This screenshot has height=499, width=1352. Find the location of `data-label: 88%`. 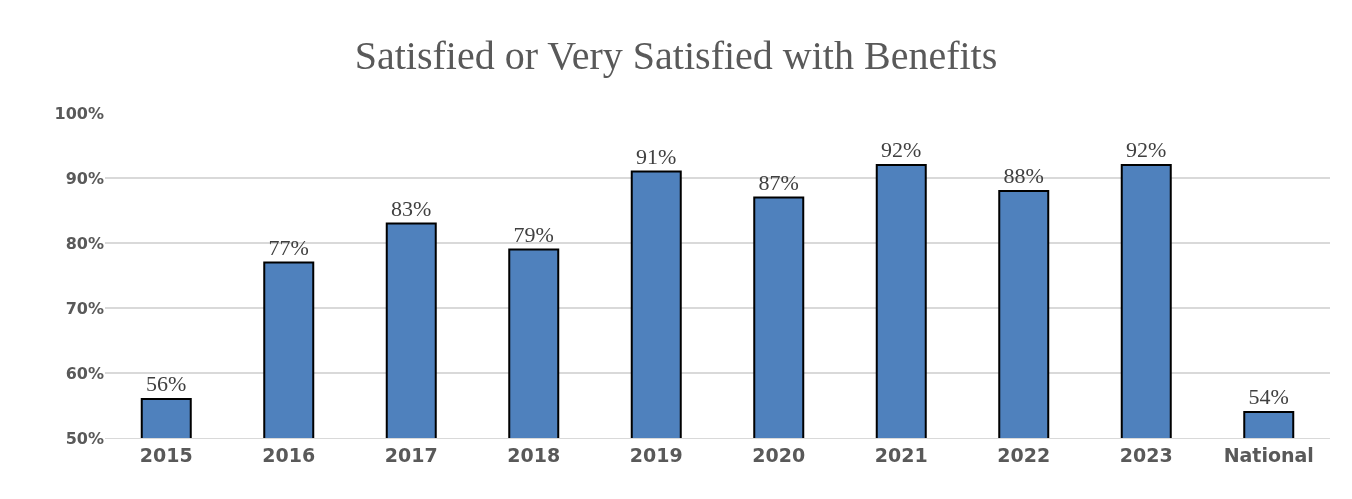

data-label: 88% is located at coordinates (1023, 175).